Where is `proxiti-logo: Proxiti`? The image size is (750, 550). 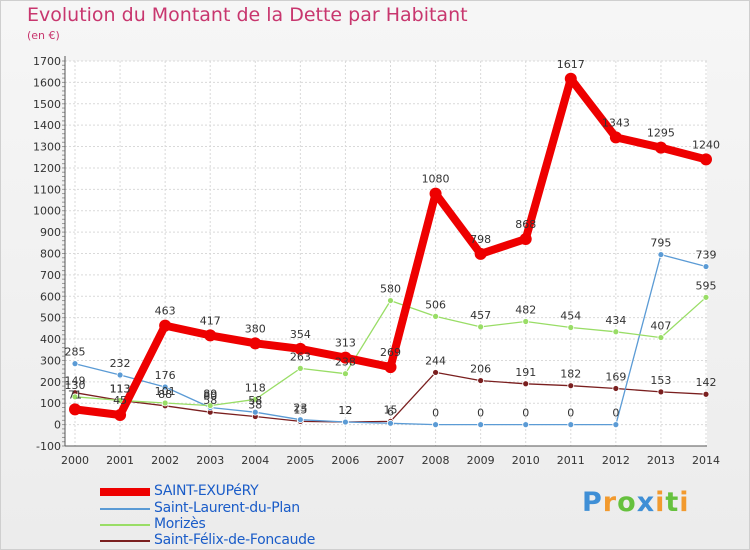 proxiti-logo: Proxiti is located at coordinates (636, 502).